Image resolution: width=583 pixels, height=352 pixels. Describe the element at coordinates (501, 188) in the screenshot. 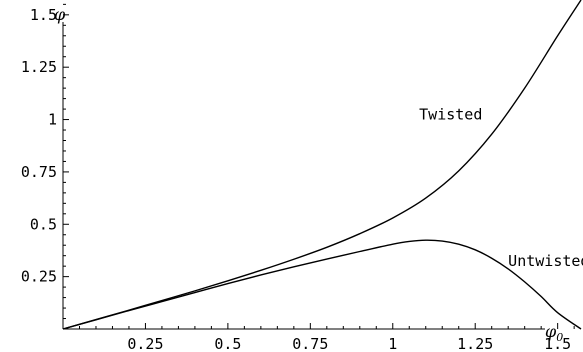

I see `annotations: Twisted Untwisted` at that location.